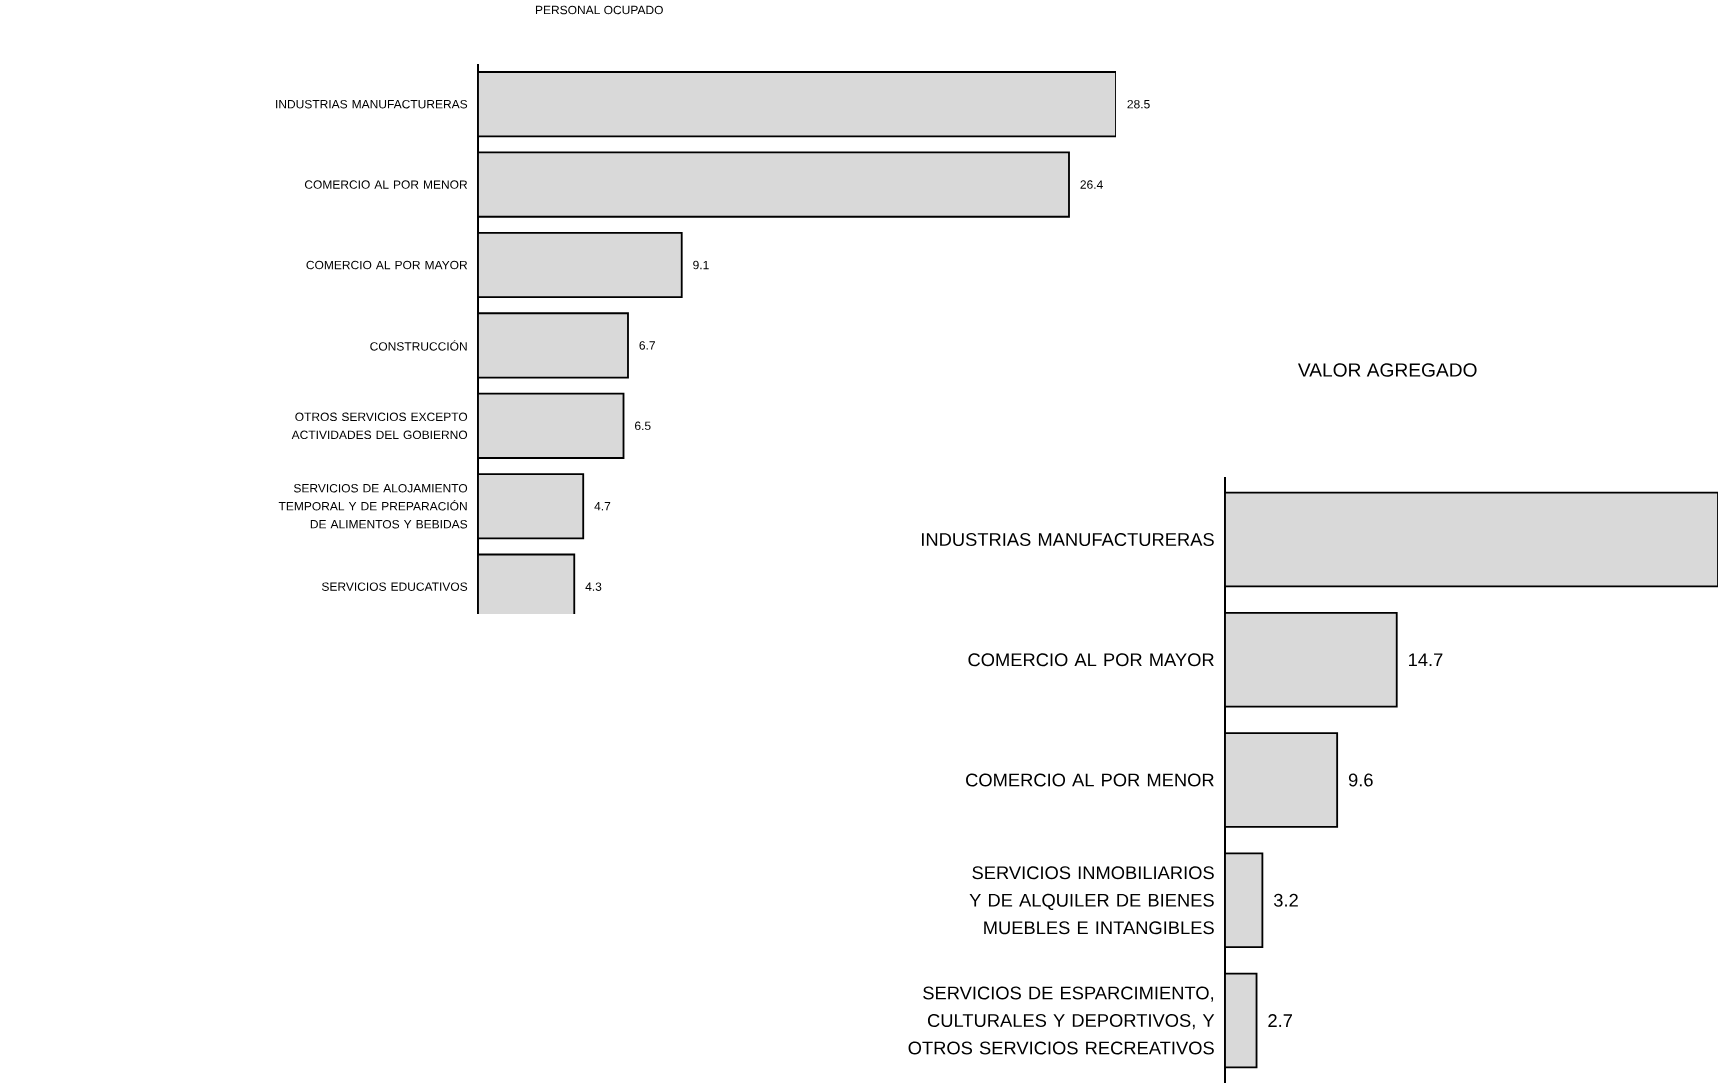 The image size is (1718, 1084). Describe the element at coordinates (1091, 900) in the screenshot. I see `y-tick-label: SERVICIOS INMOBILIARIOS Y DE ALQUILER DE BIENES MUEBLES E INTANGIBLES` at that location.